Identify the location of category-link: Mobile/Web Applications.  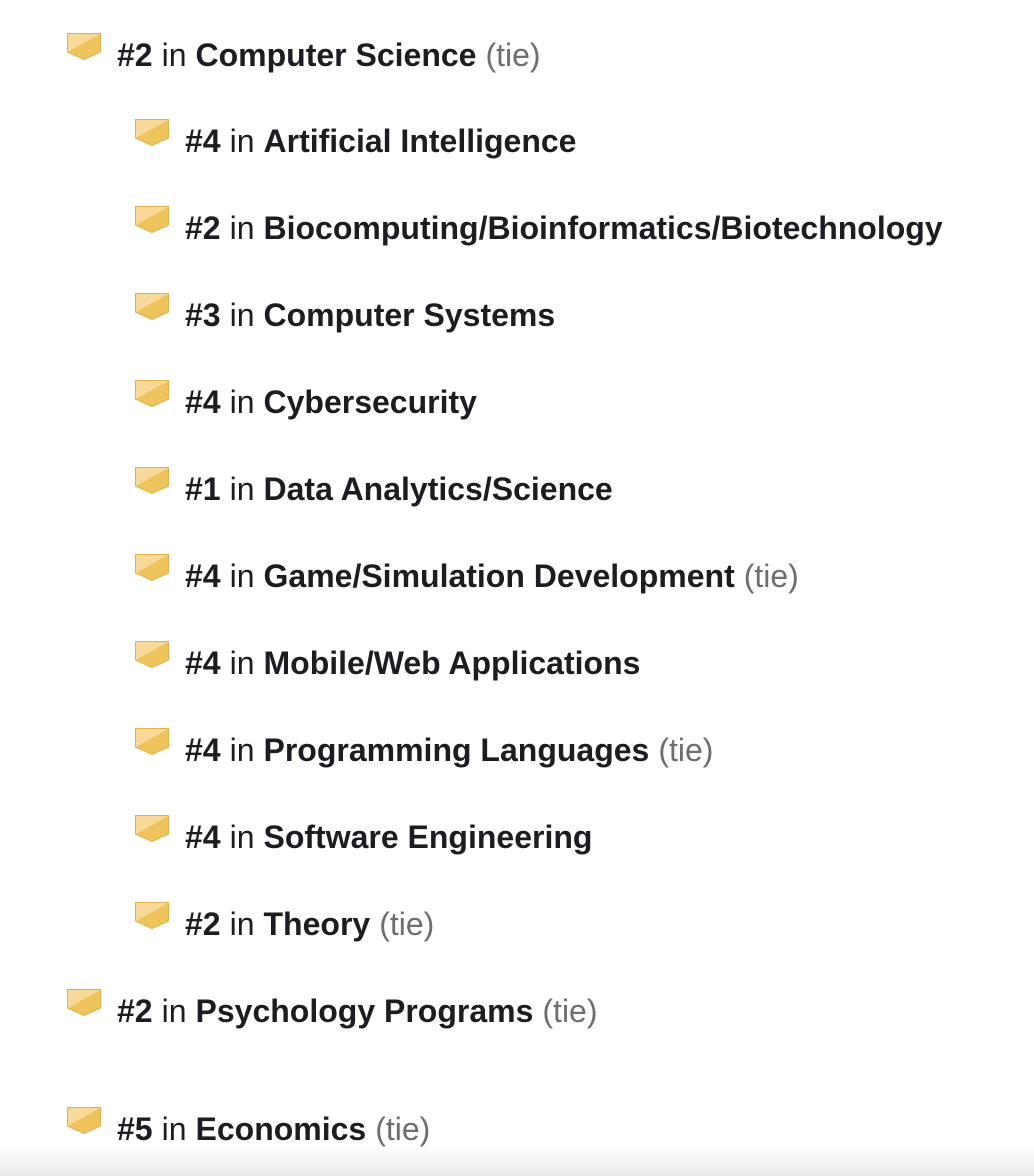
(452, 662).